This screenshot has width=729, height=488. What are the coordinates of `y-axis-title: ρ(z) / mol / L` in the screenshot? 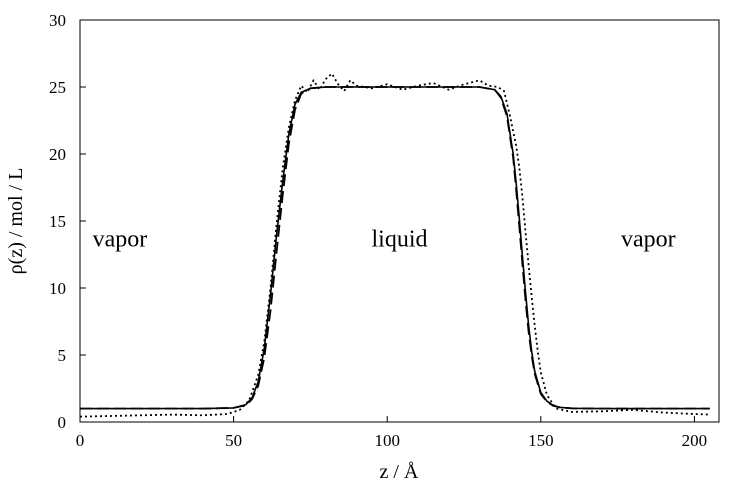 It's located at (16, 221).